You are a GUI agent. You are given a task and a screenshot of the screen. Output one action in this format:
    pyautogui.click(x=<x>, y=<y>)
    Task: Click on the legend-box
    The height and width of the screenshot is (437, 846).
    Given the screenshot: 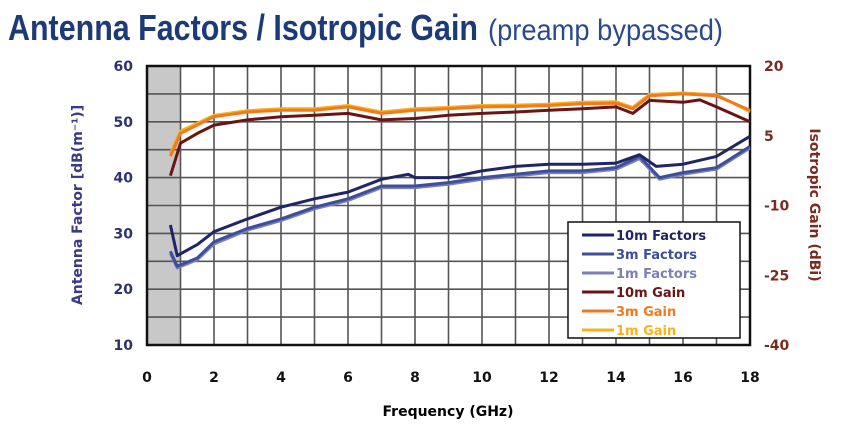 What is the action you would take?
    pyautogui.click(x=654, y=280)
    